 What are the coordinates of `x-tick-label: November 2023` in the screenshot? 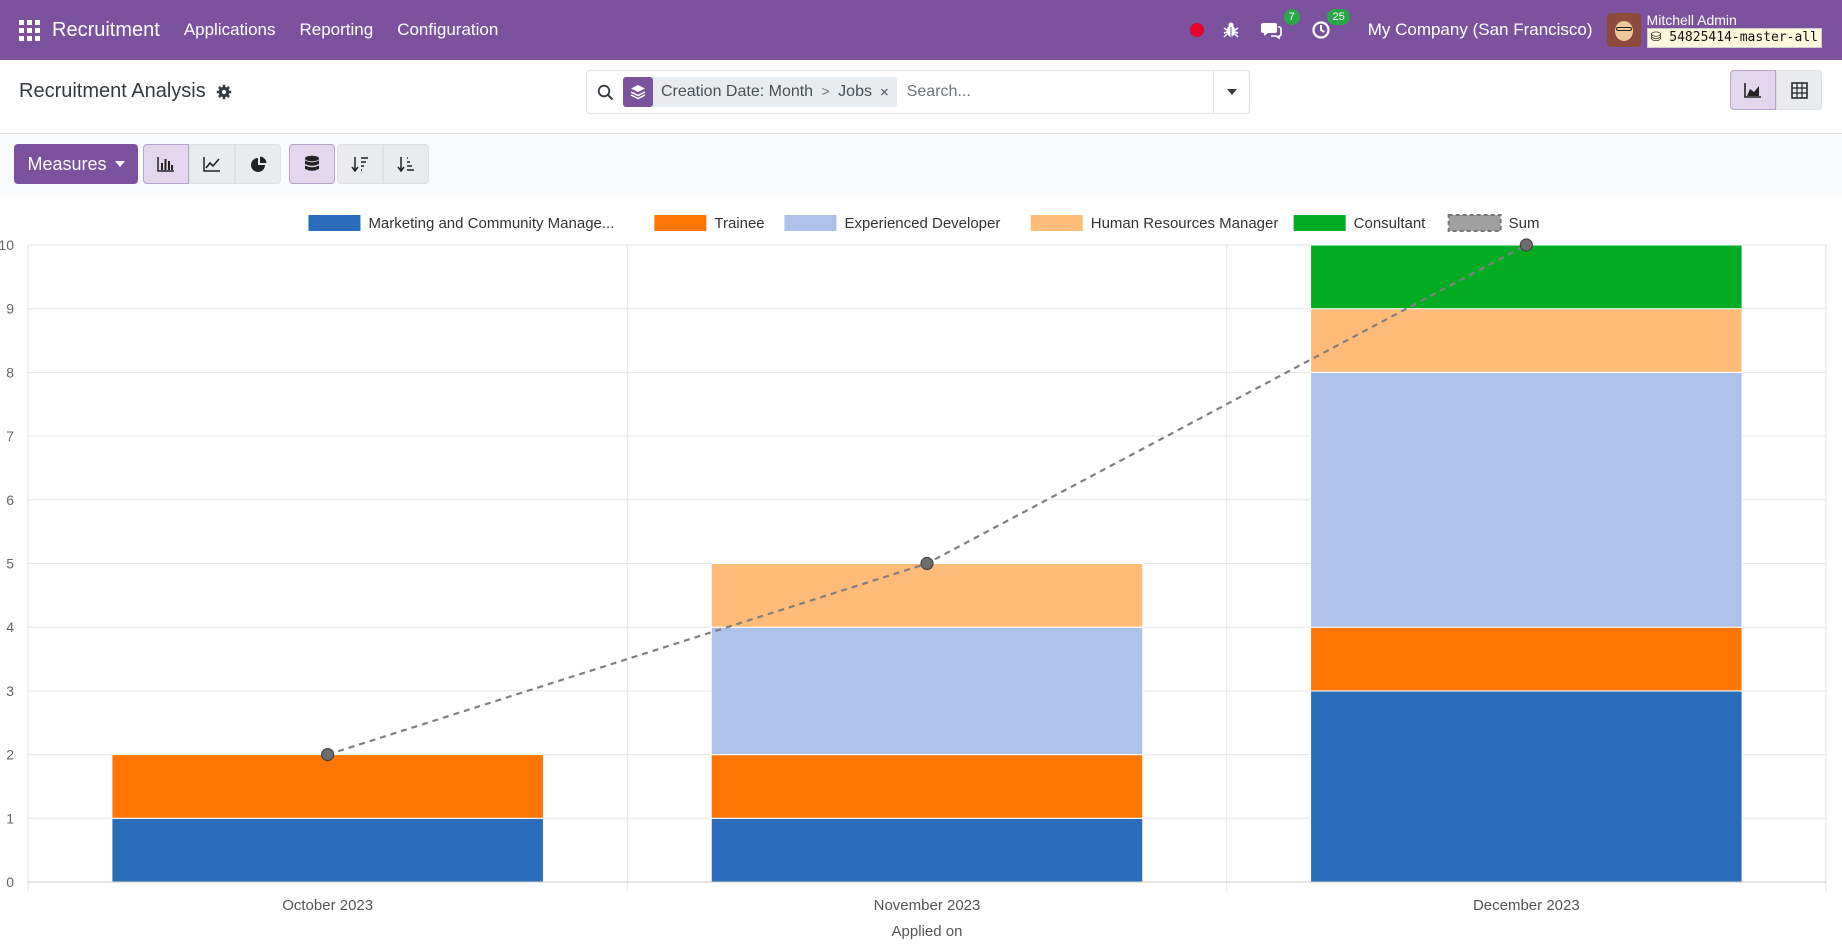 It's located at (927, 905).